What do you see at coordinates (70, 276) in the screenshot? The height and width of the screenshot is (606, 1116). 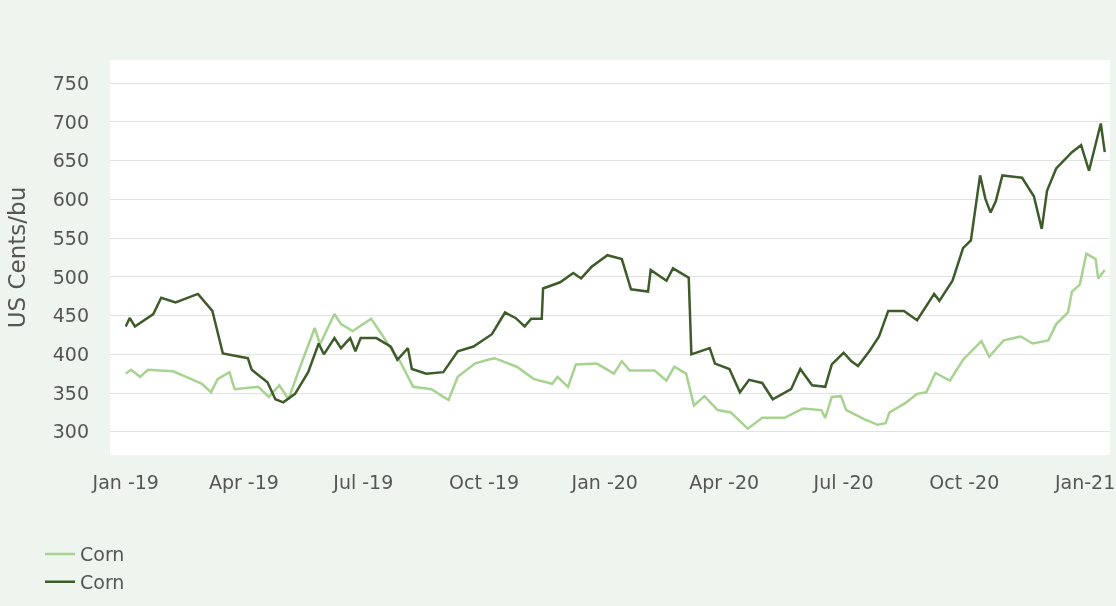 I see `y-tick-label: 500` at bounding box center [70, 276].